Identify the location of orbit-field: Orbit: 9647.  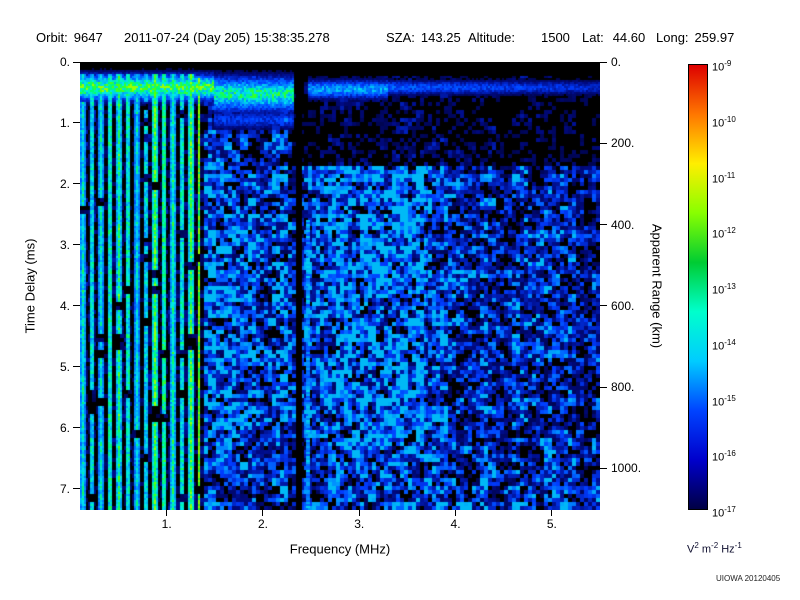
(69, 37).